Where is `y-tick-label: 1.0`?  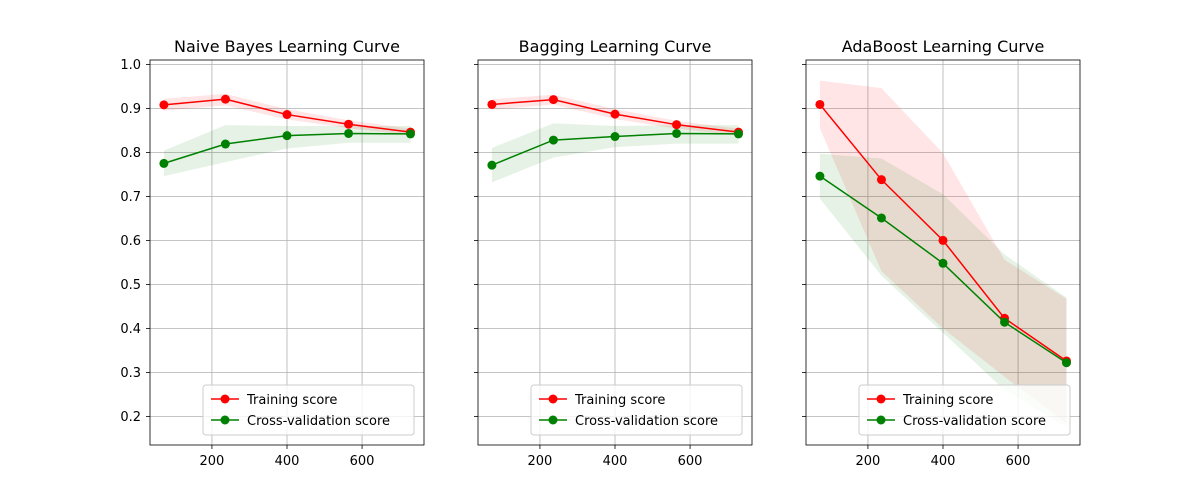
y-tick-label: 1.0 is located at coordinates (130, 65).